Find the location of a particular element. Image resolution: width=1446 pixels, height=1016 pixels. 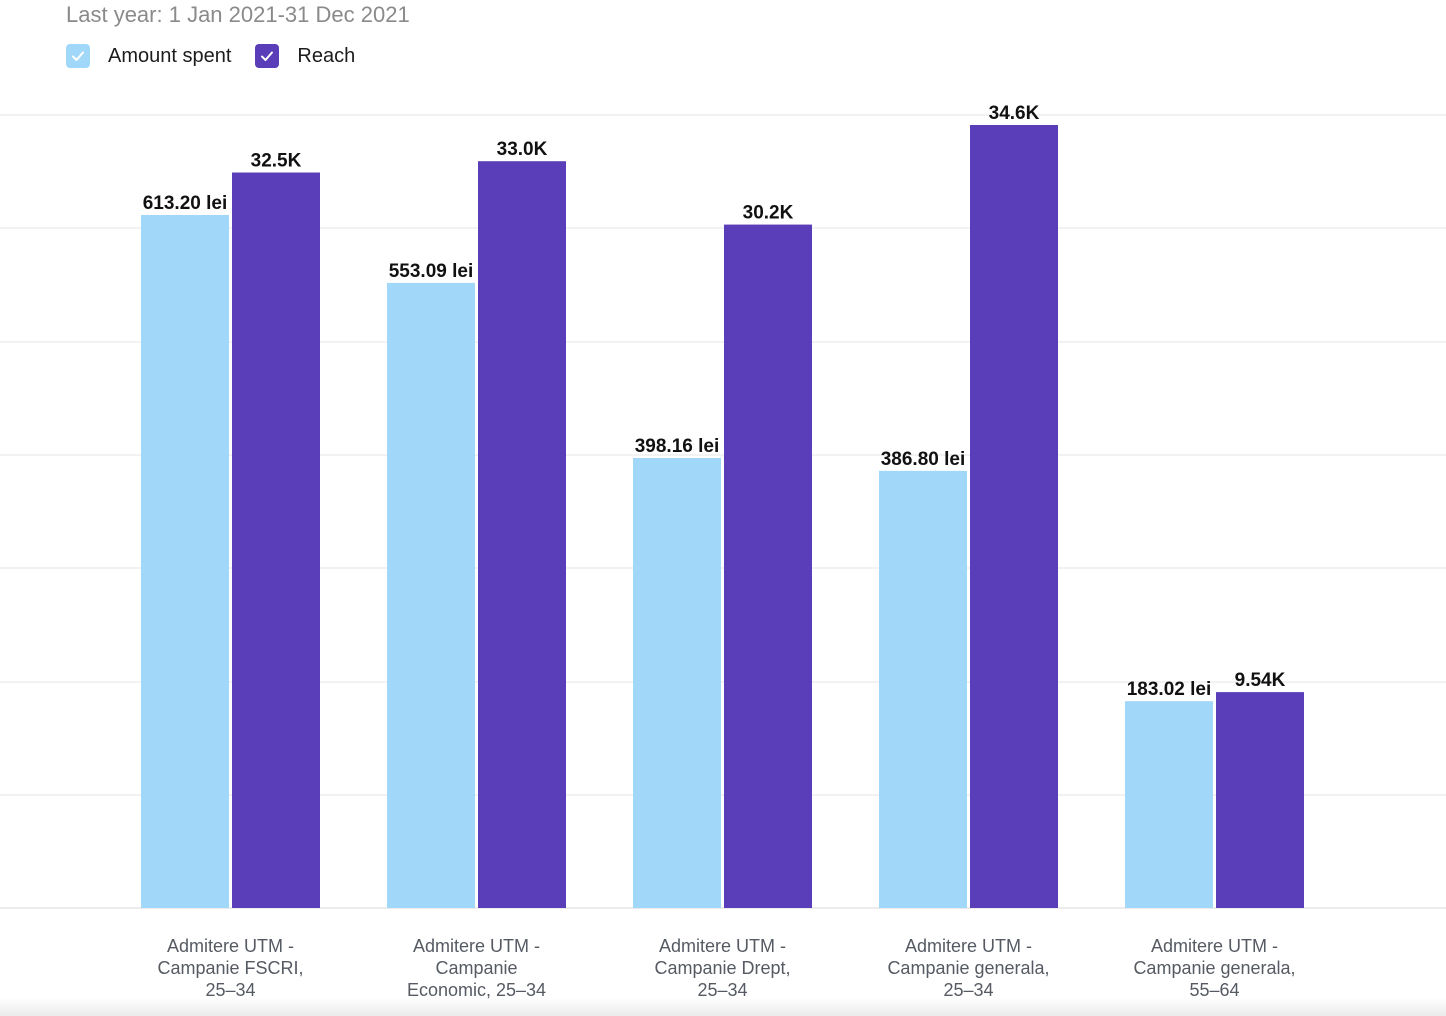

x-tick-label: Admitere UTM -Campanie generala, 25–34 is located at coordinates (968, 968).